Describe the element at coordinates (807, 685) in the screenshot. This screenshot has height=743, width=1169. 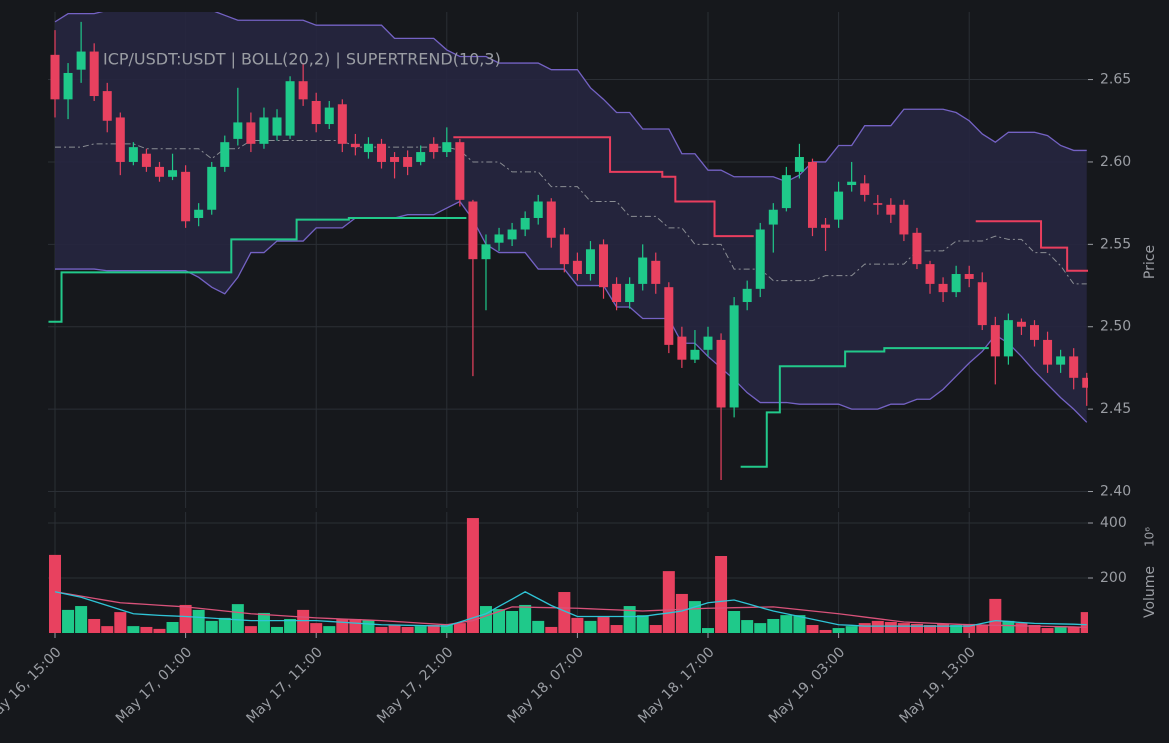
I see `x-tick-label: May 19, 03:00` at that location.